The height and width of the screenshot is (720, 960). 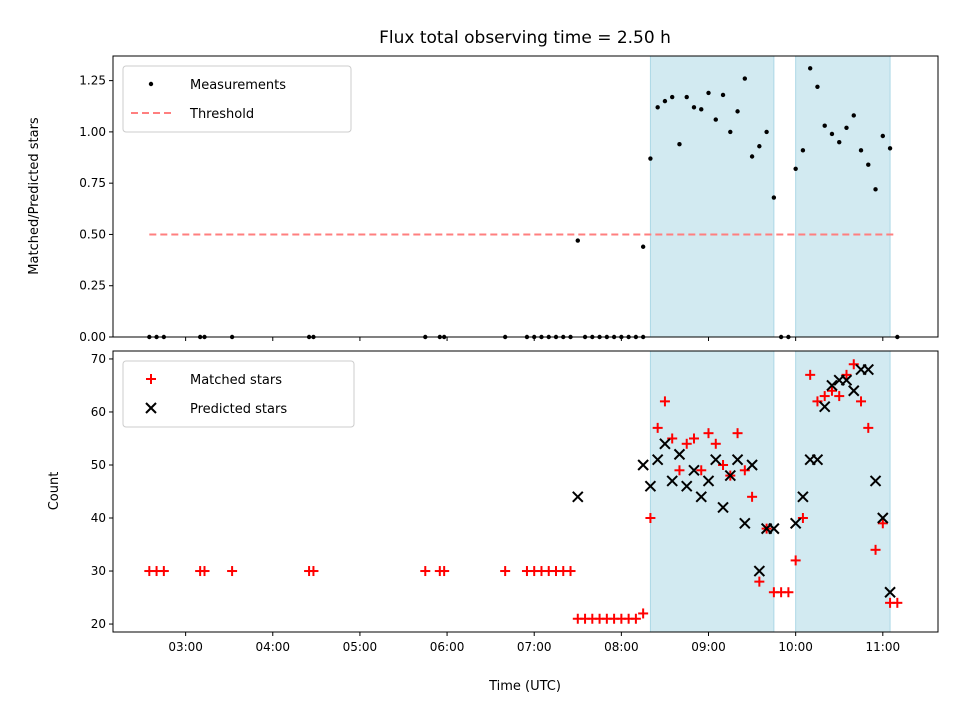 What do you see at coordinates (238, 394) in the screenshot?
I see `bottom-legend: Matched stars Predicted stars` at bounding box center [238, 394].